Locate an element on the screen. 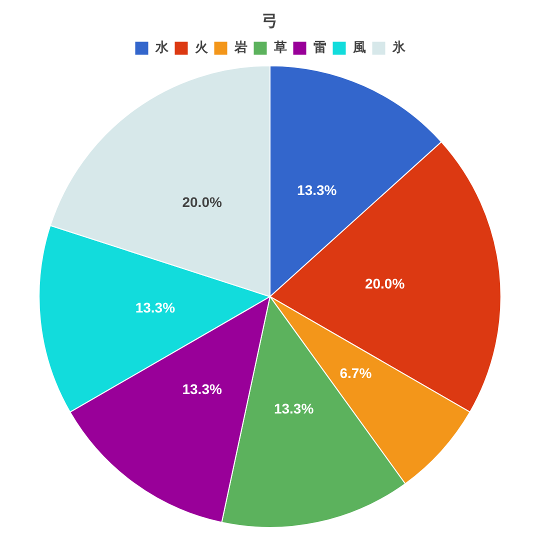 The height and width of the screenshot is (540, 540). legend-label: 氷 is located at coordinates (398, 48).